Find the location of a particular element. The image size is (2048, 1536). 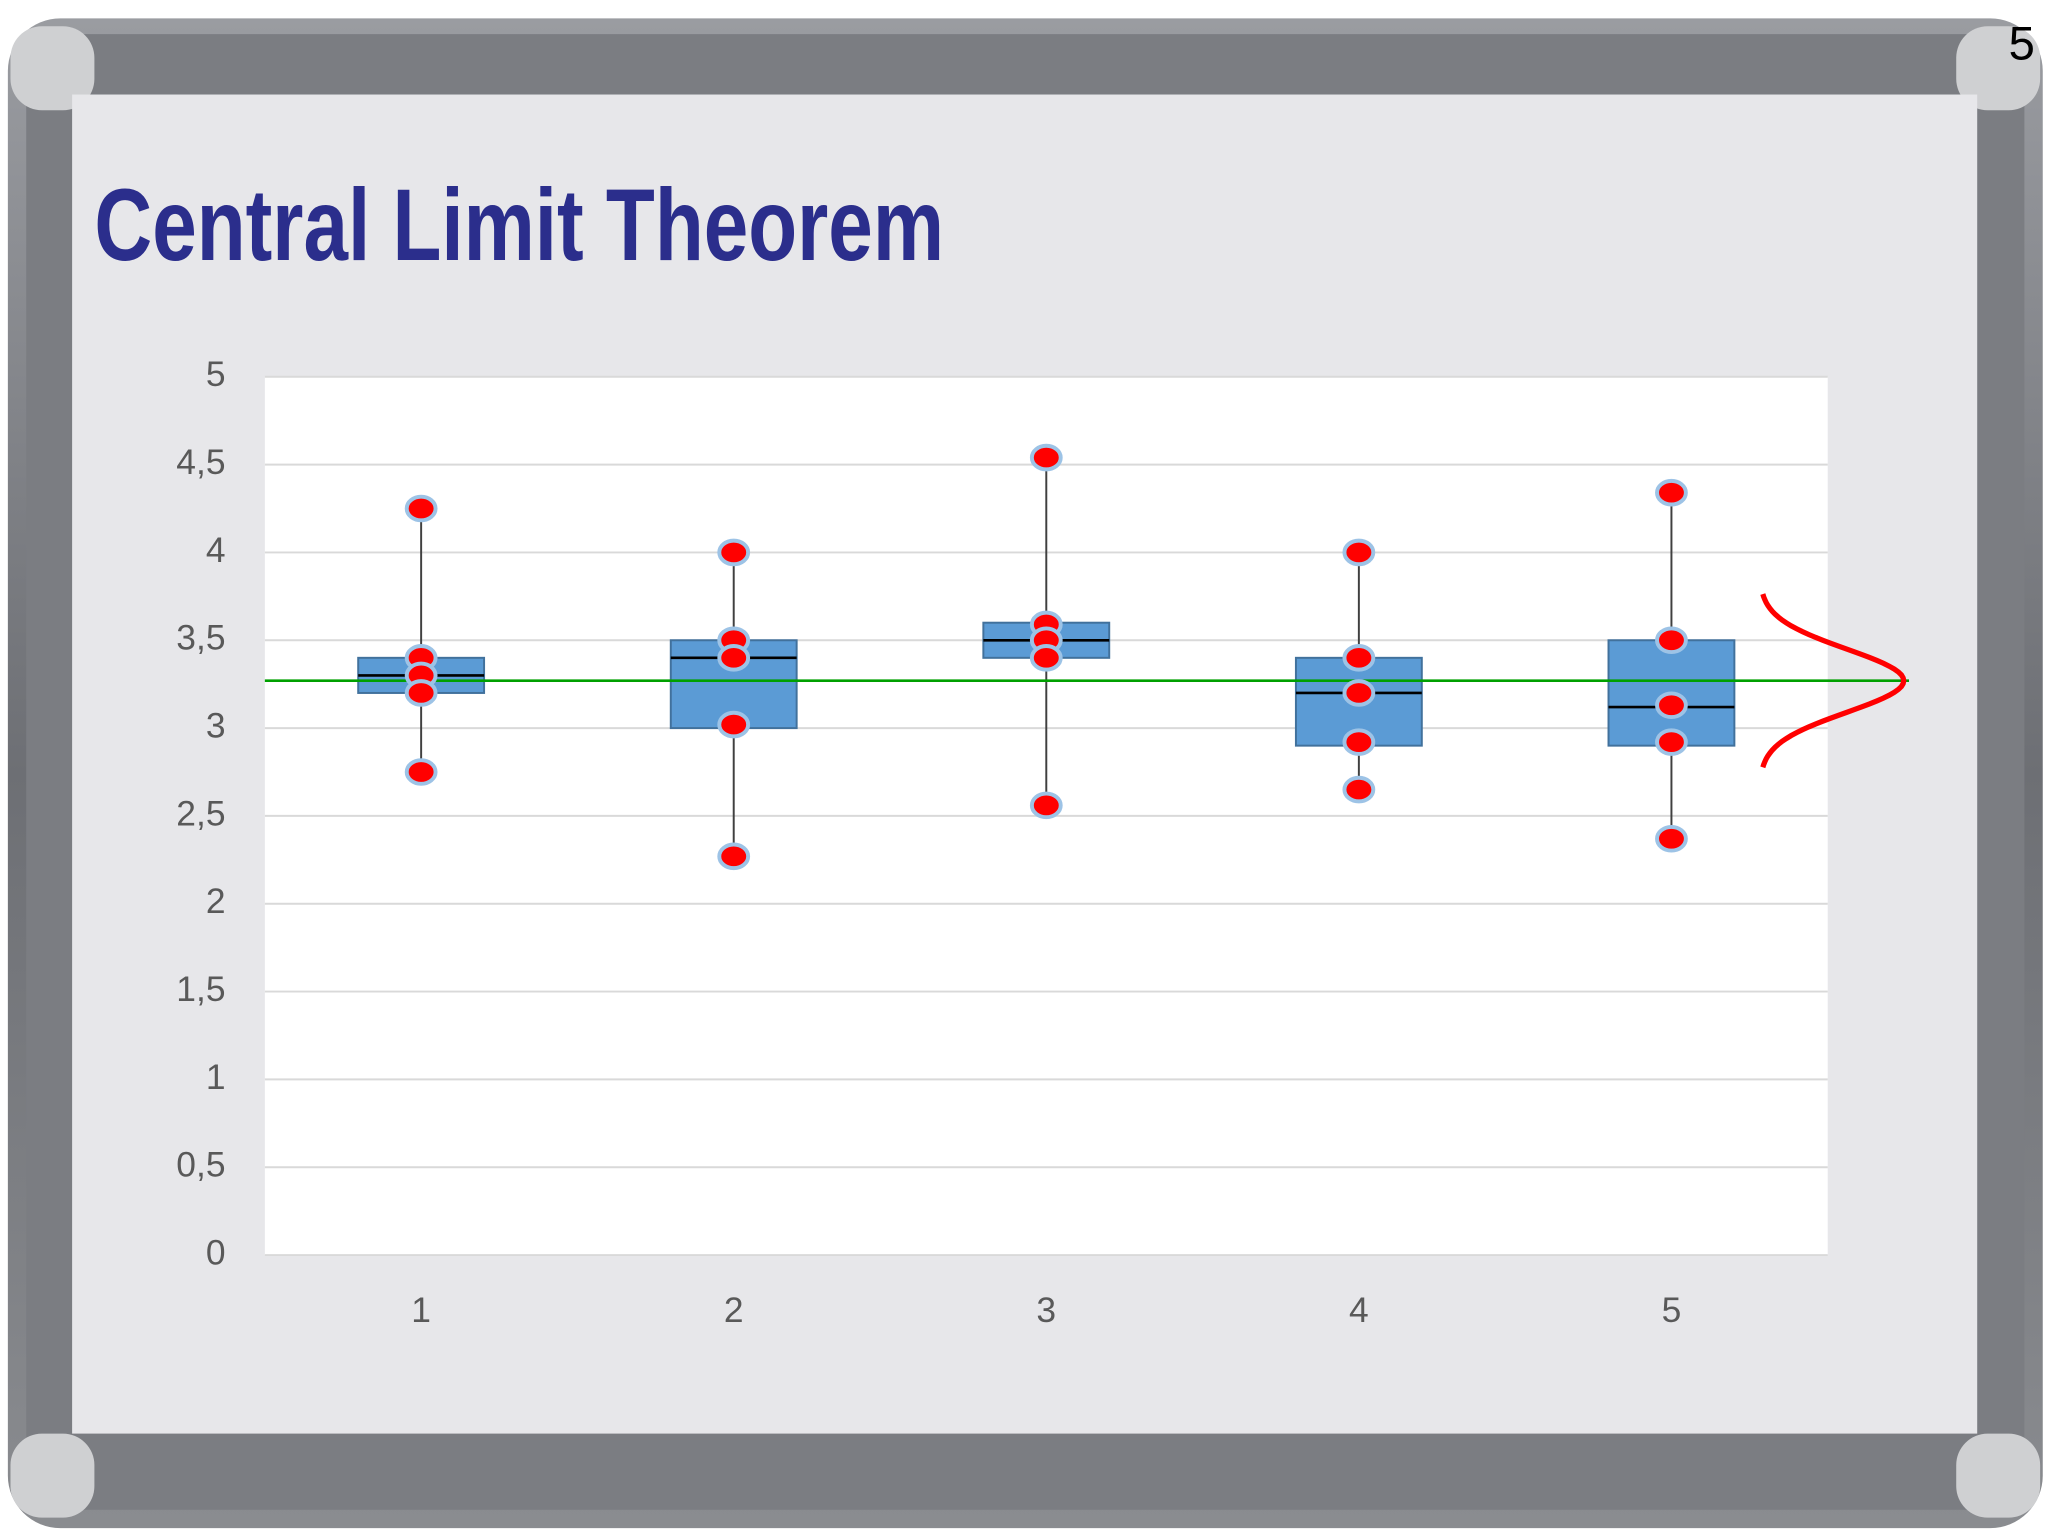

y-tick-label: 2 is located at coordinates (216, 901).